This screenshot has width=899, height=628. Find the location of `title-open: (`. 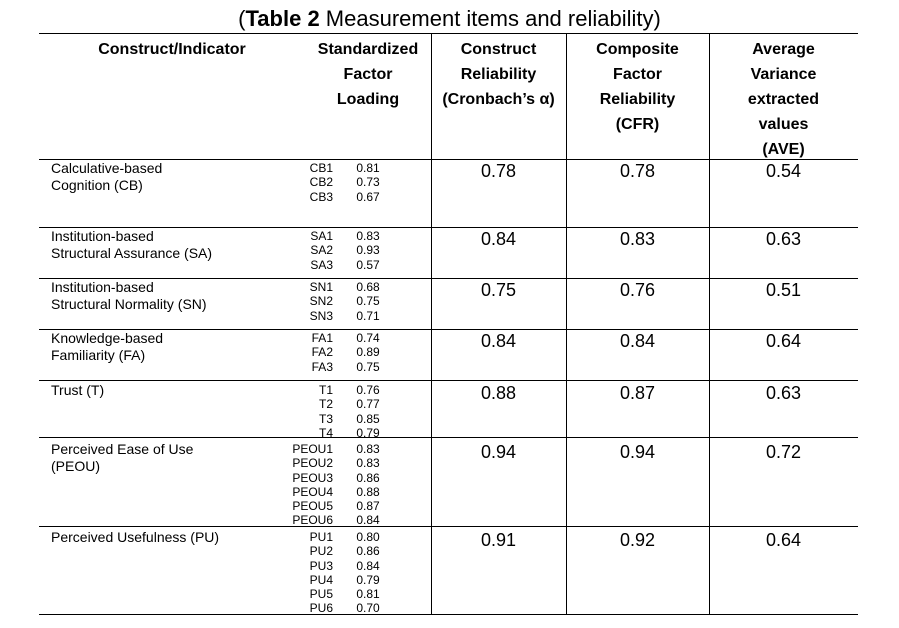

title-open: ( is located at coordinates (242, 18).